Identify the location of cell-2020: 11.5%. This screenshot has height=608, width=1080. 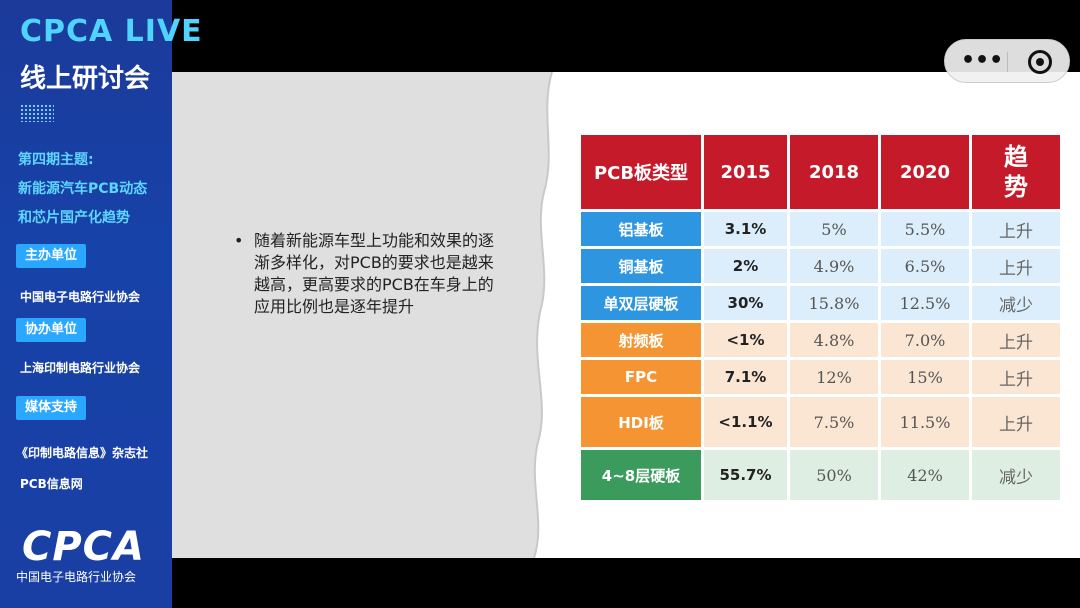
(925, 422).